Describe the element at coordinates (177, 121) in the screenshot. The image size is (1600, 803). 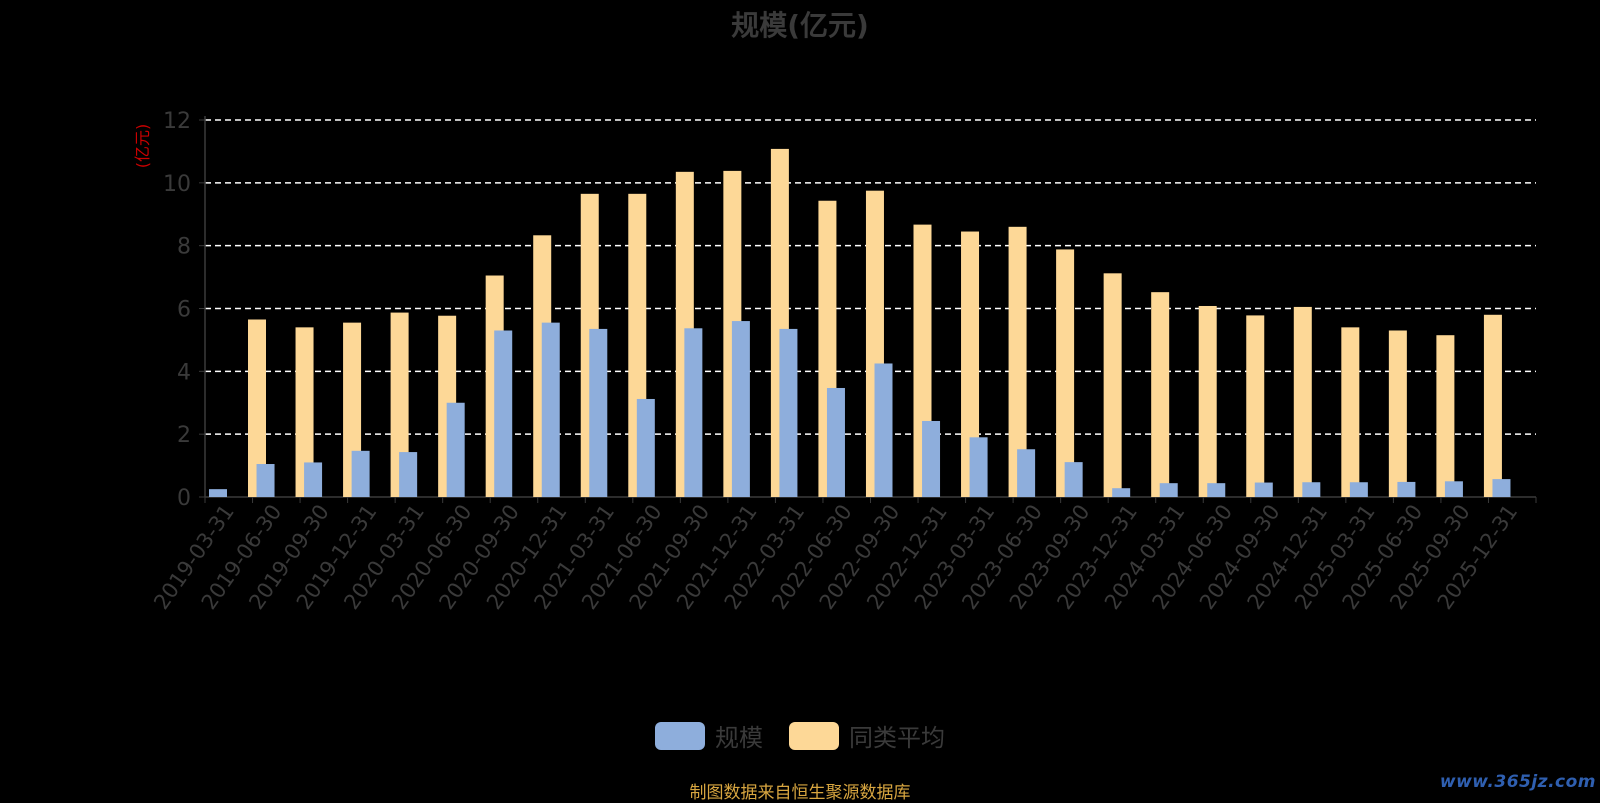
I see `y-tick-label: 12` at that location.